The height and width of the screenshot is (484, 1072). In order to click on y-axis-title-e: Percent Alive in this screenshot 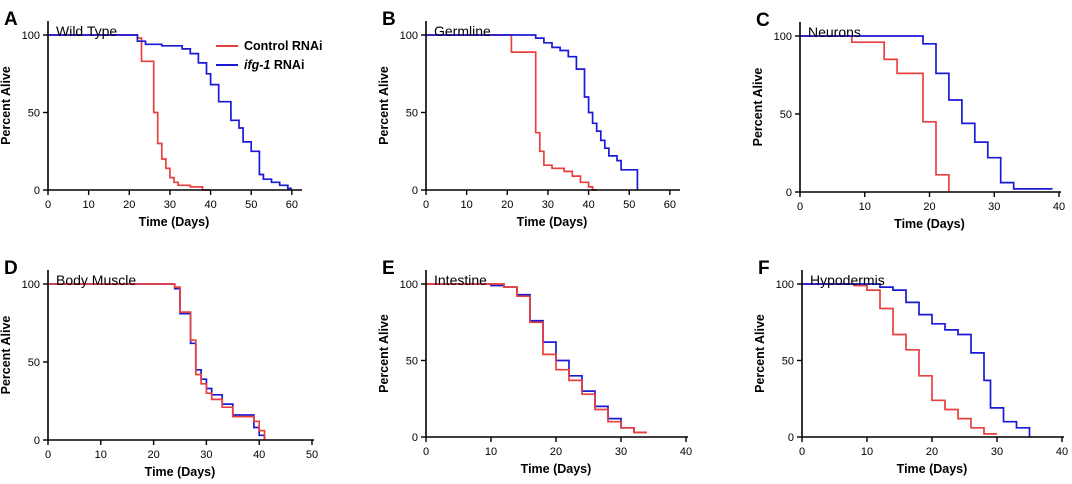, I will do `click(384, 353)`.